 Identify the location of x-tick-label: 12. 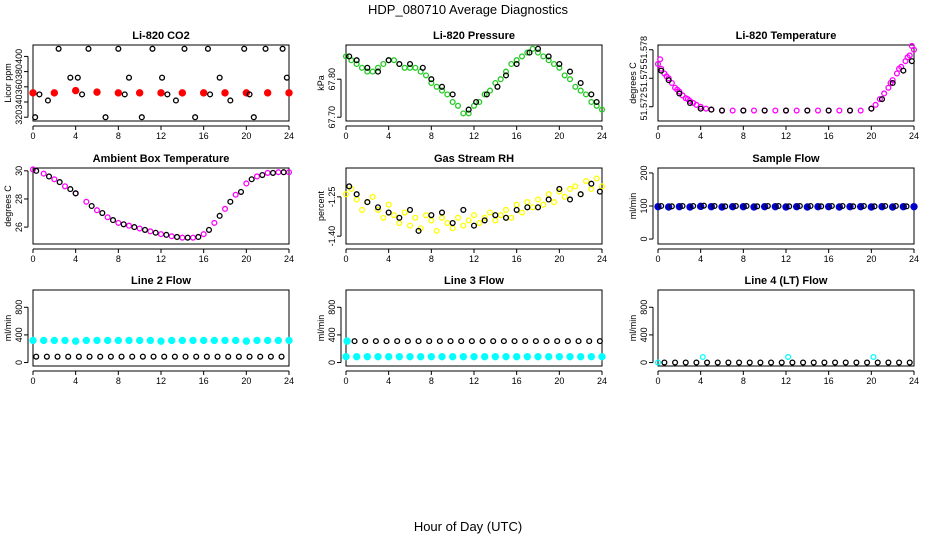
(474, 381).